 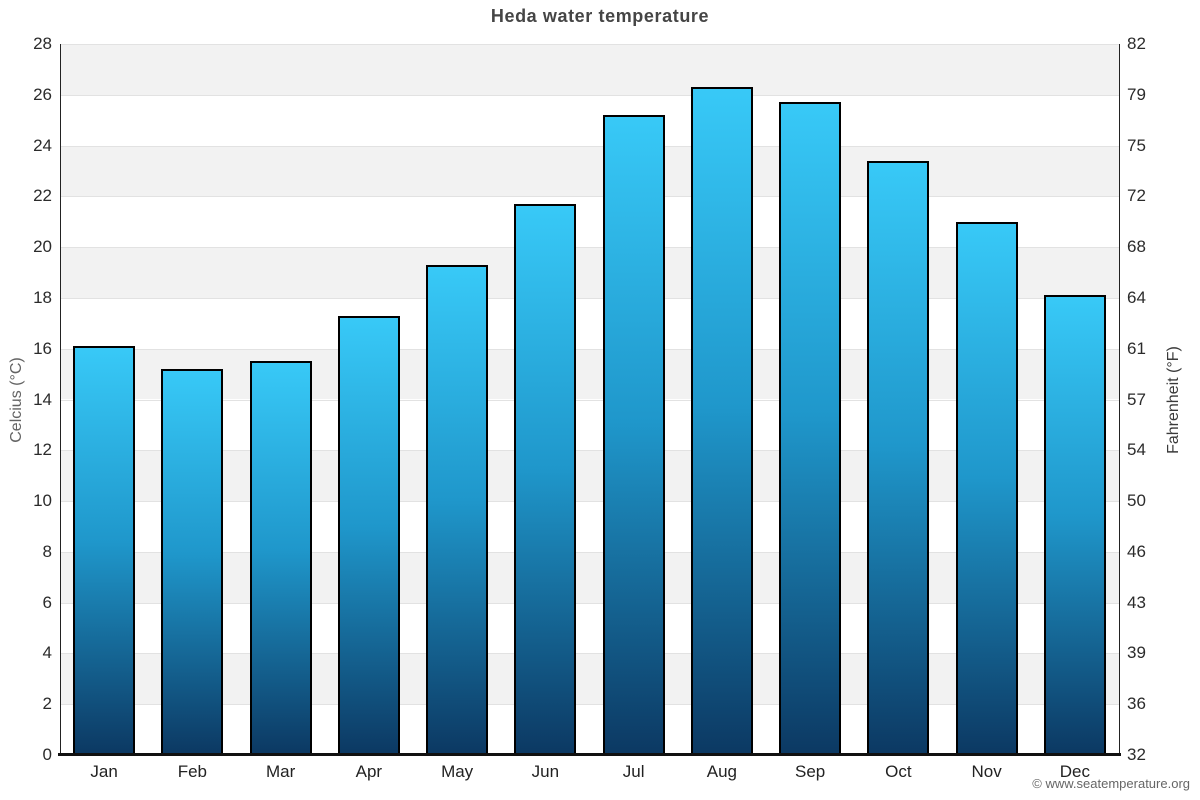 I want to click on month-label-nov: Nov, so click(x=986, y=771).